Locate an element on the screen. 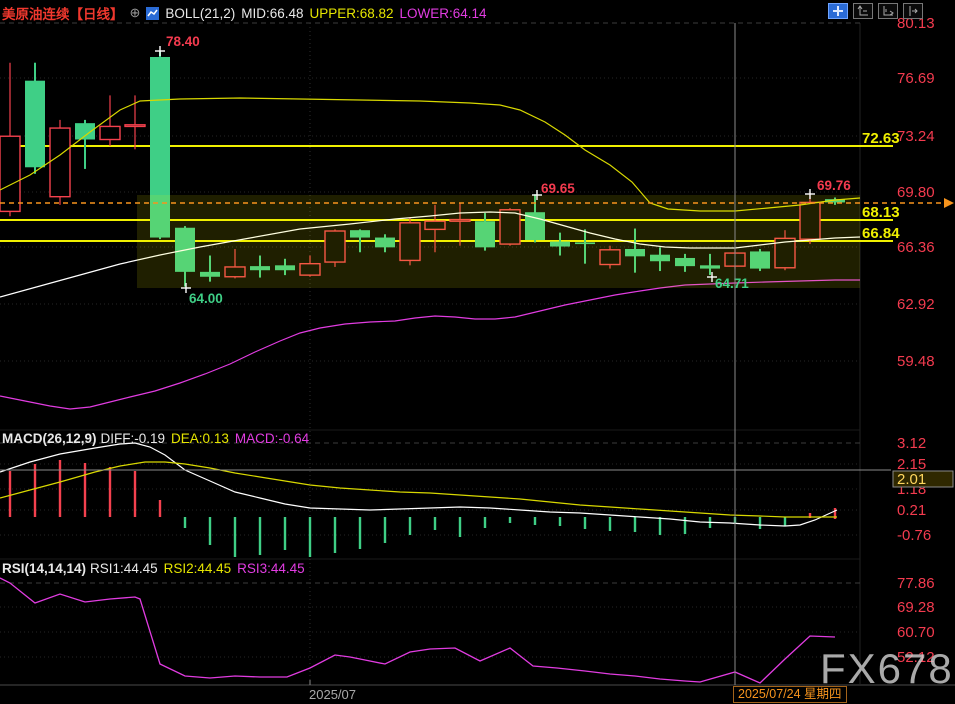 The image size is (955, 704). yellow-level-label: 66.84 is located at coordinates (881, 233).